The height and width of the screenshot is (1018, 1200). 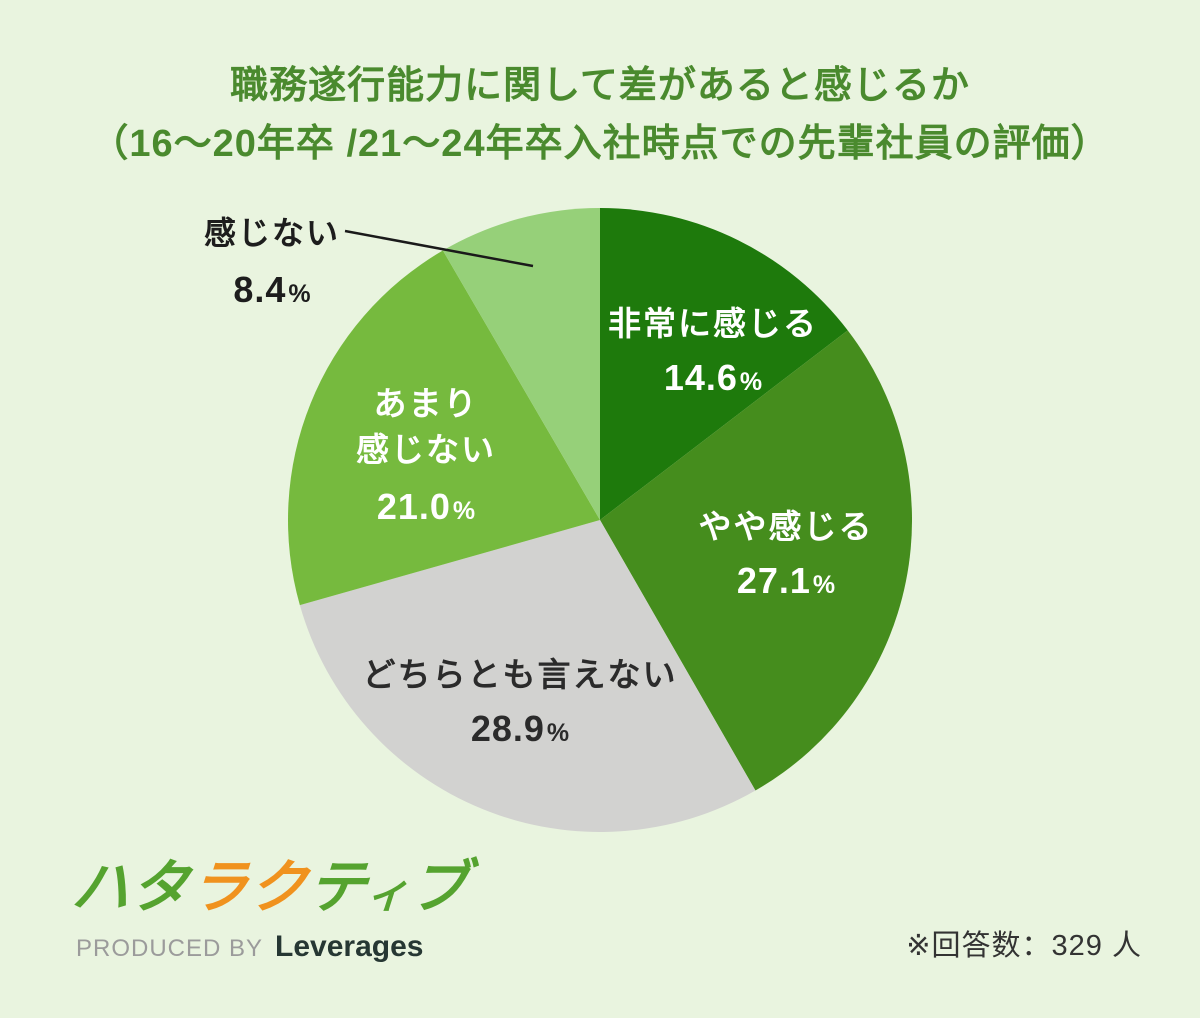 I want to click on logo-char: ィ, so click(x=388, y=892).